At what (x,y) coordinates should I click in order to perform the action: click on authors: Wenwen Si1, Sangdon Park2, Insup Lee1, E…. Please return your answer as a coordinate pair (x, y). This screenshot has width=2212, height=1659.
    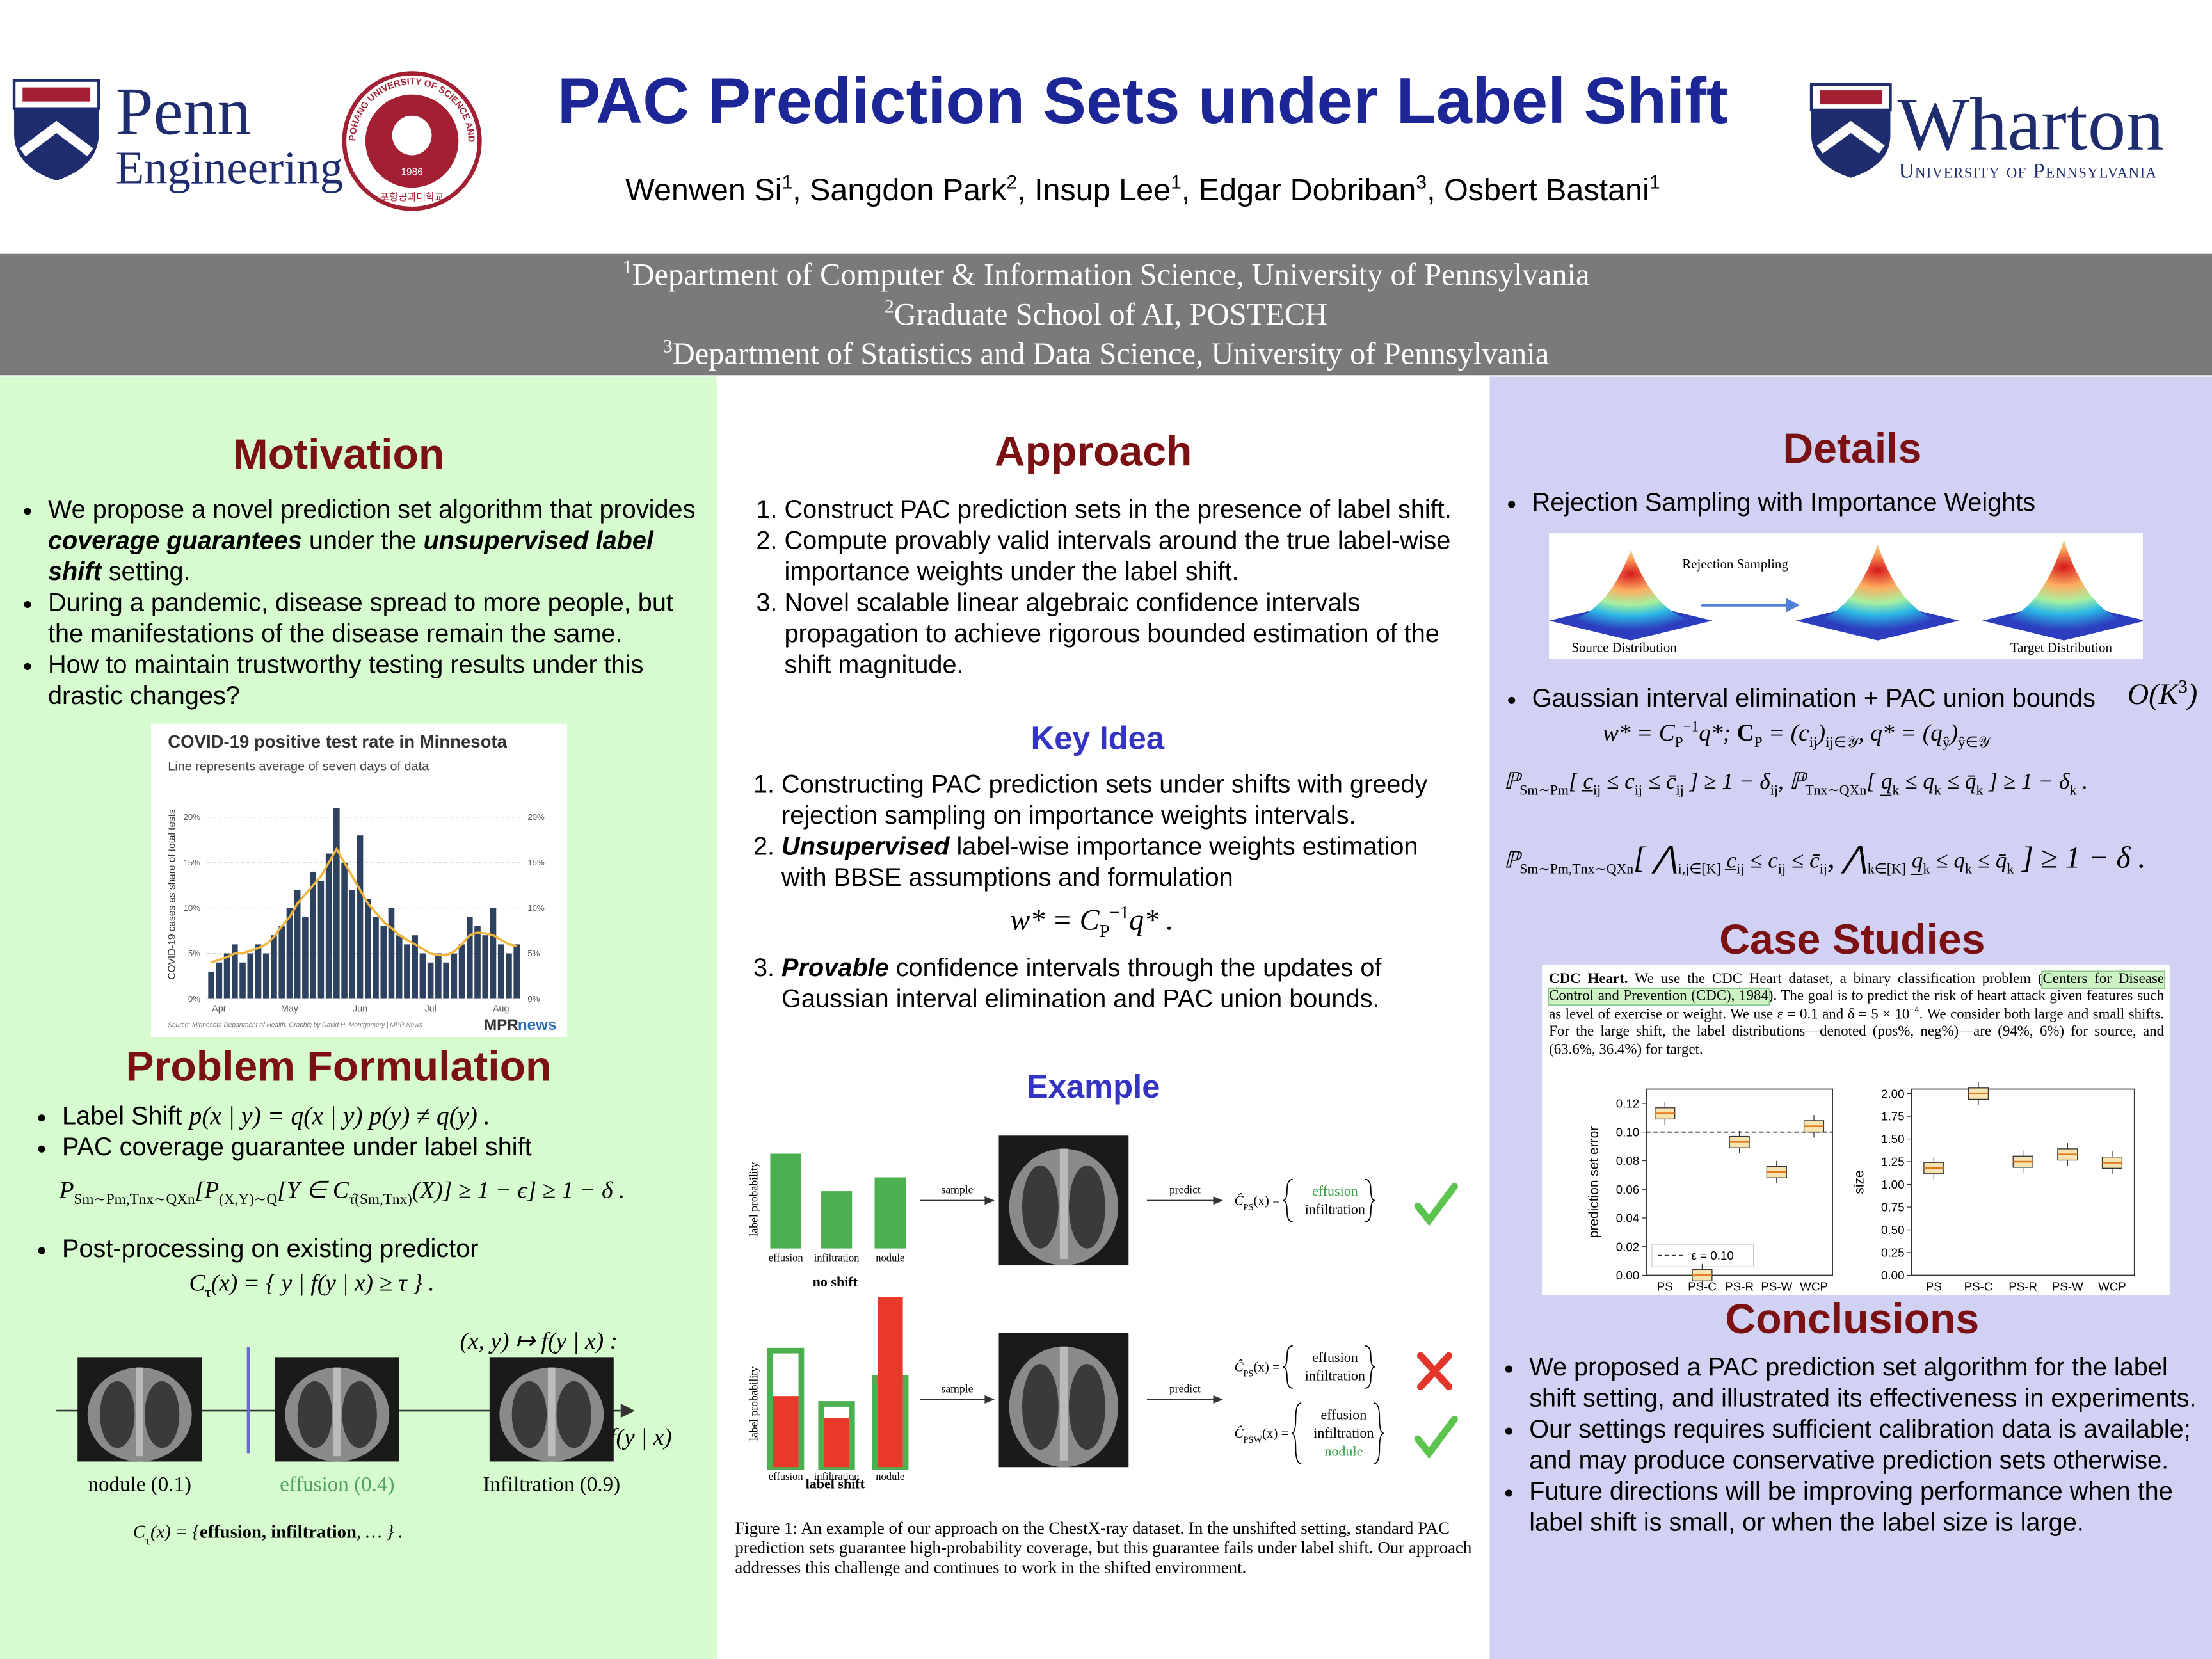
    Looking at the image, I should click on (1142, 190).